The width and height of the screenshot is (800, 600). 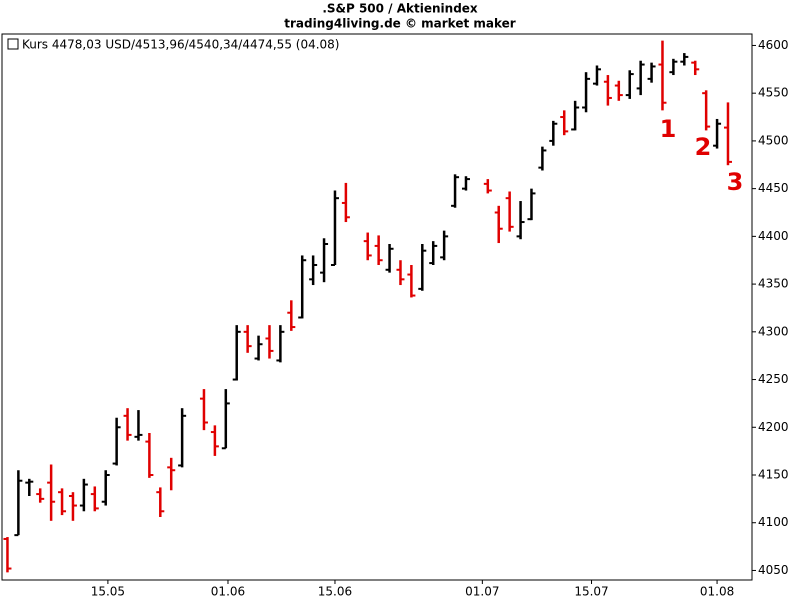 What do you see at coordinates (773, 284) in the screenshot?
I see `y-tick-label: 4350` at bounding box center [773, 284].